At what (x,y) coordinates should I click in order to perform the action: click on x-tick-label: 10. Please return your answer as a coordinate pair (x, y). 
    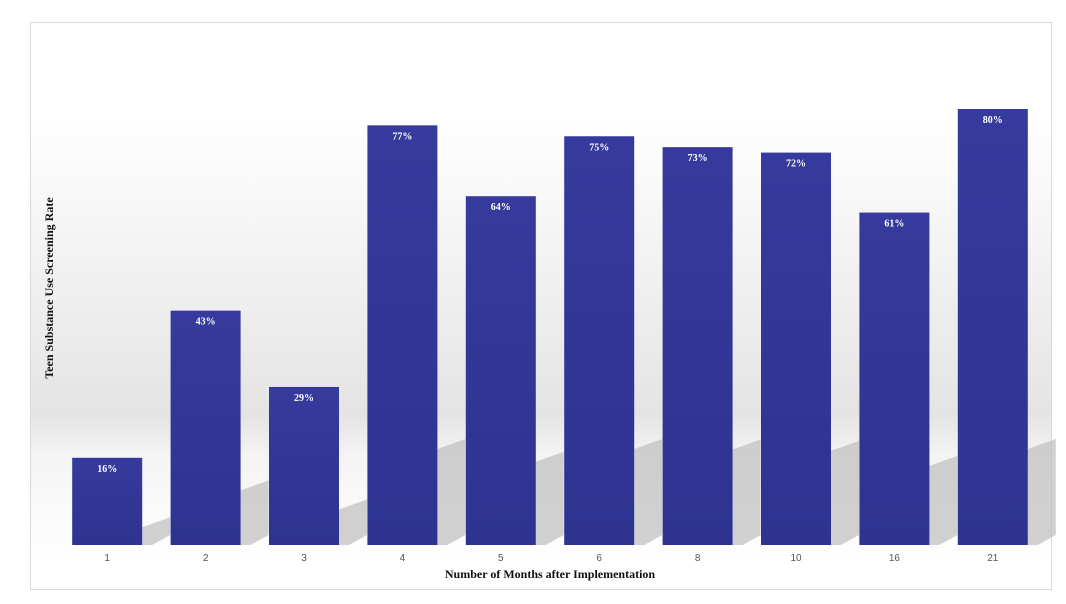
    Looking at the image, I should click on (796, 558).